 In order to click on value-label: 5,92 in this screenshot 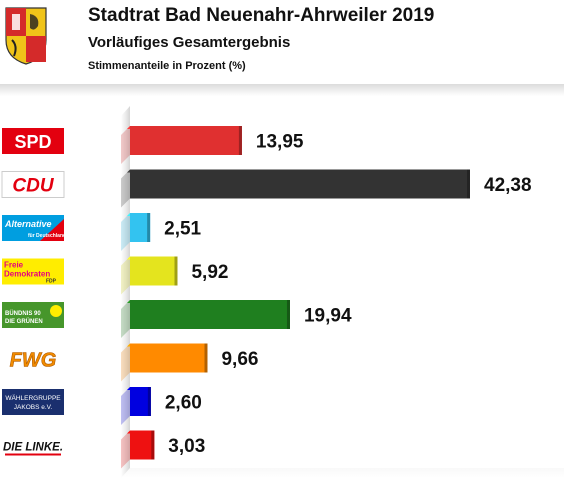, I will do `click(209, 272)`.